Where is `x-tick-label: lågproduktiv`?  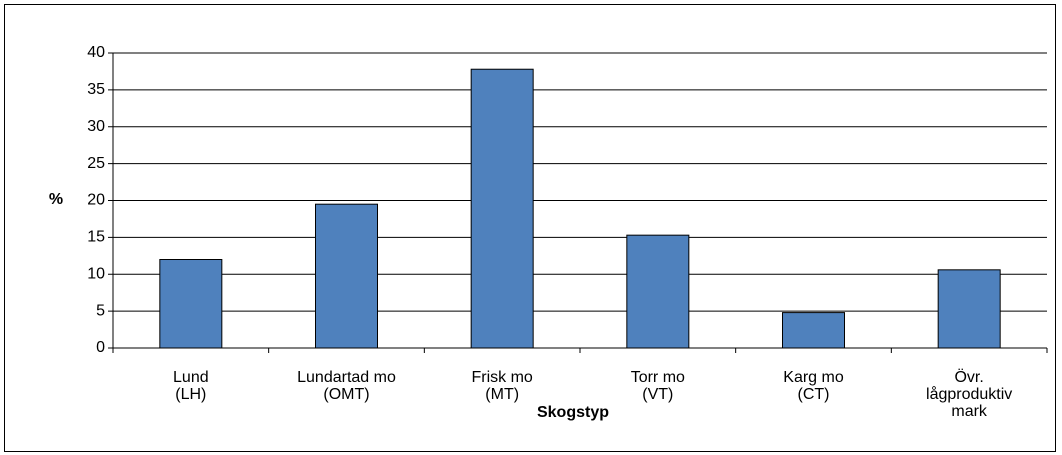 x-tick-label: lågproduktiv is located at coordinates (969, 394).